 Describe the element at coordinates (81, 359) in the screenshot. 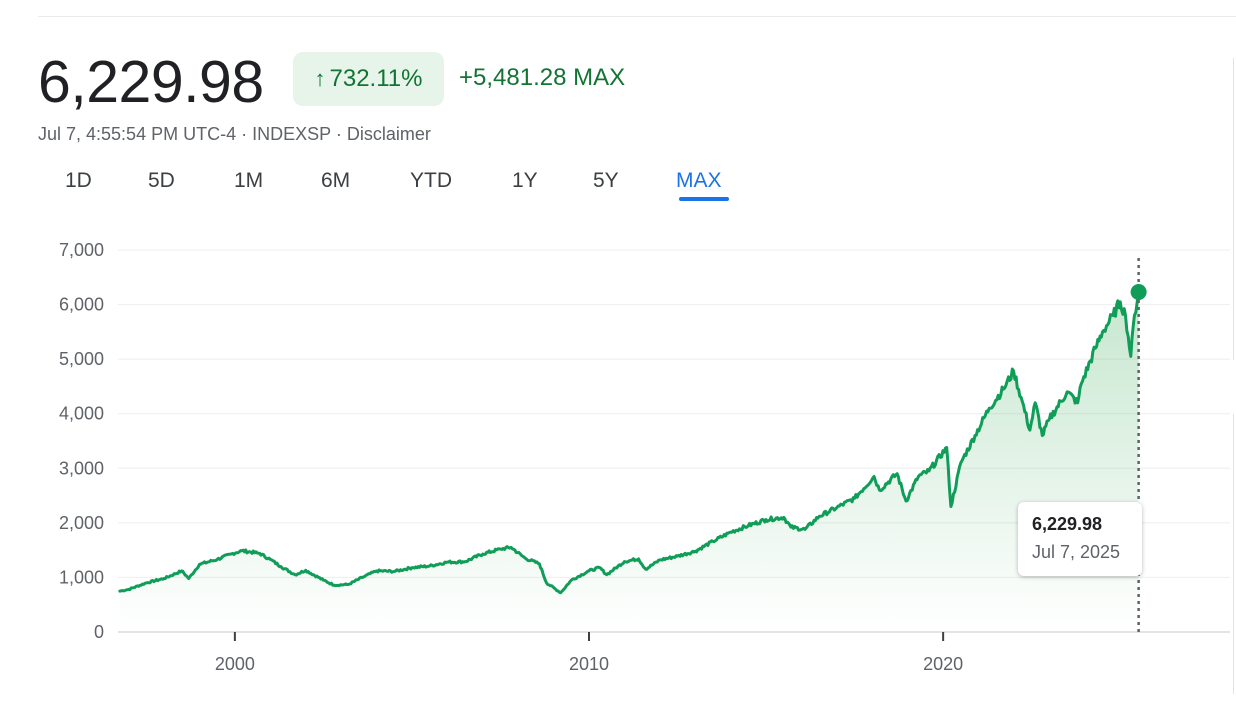

I see `y-tick-label: 5,000` at that location.